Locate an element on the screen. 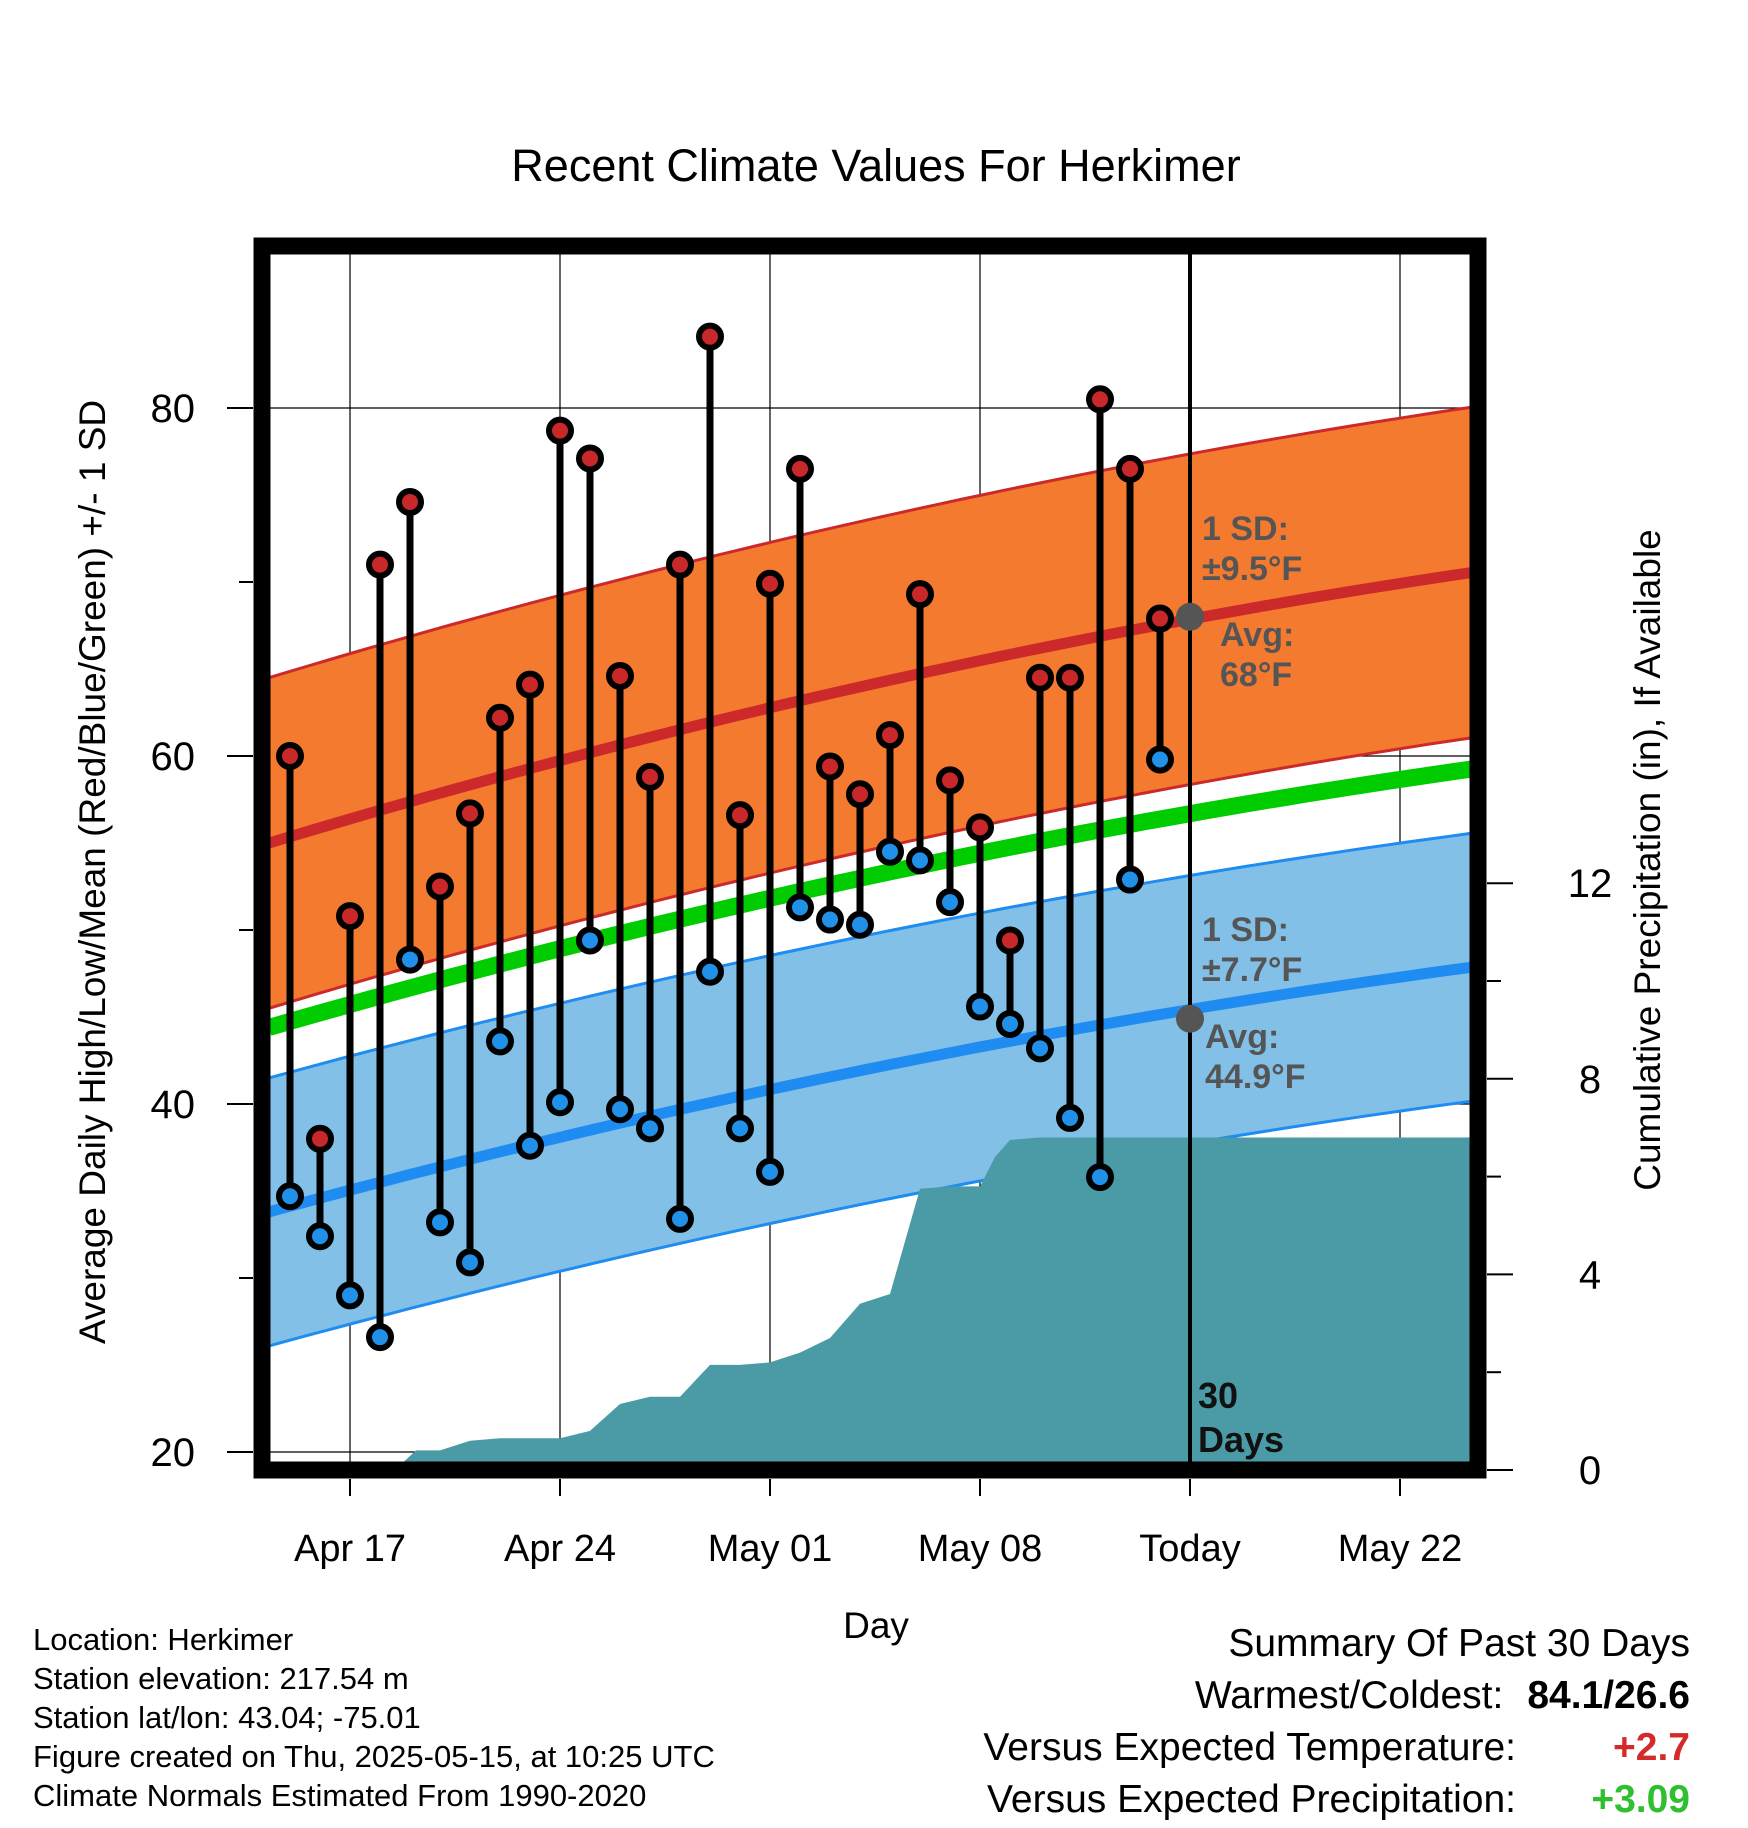 The height and width of the screenshot is (1828, 1748). y2-tick-label: 8 is located at coordinates (1590, 1080).